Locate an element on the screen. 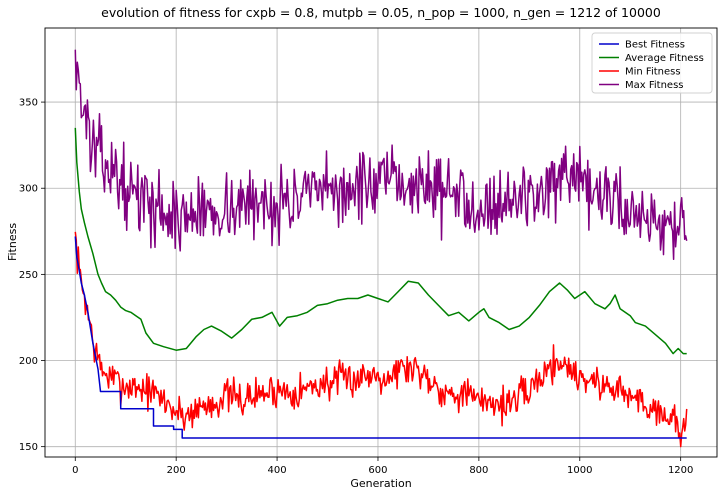 This screenshot has height=496, width=724. legend-entry: Max Fitness is located at coordinates (654, 85).